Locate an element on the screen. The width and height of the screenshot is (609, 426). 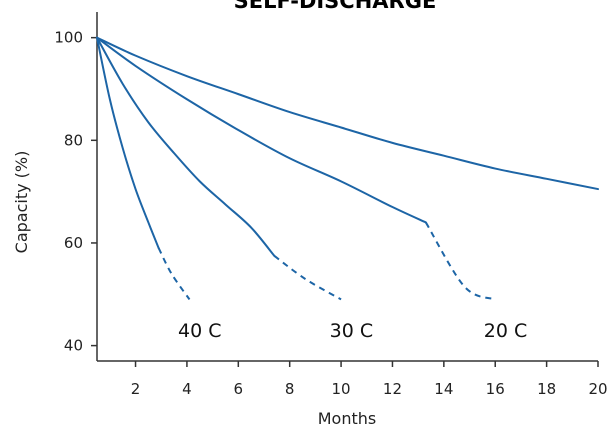
series-line-dashed-40c is located at coordinates (174, 273).